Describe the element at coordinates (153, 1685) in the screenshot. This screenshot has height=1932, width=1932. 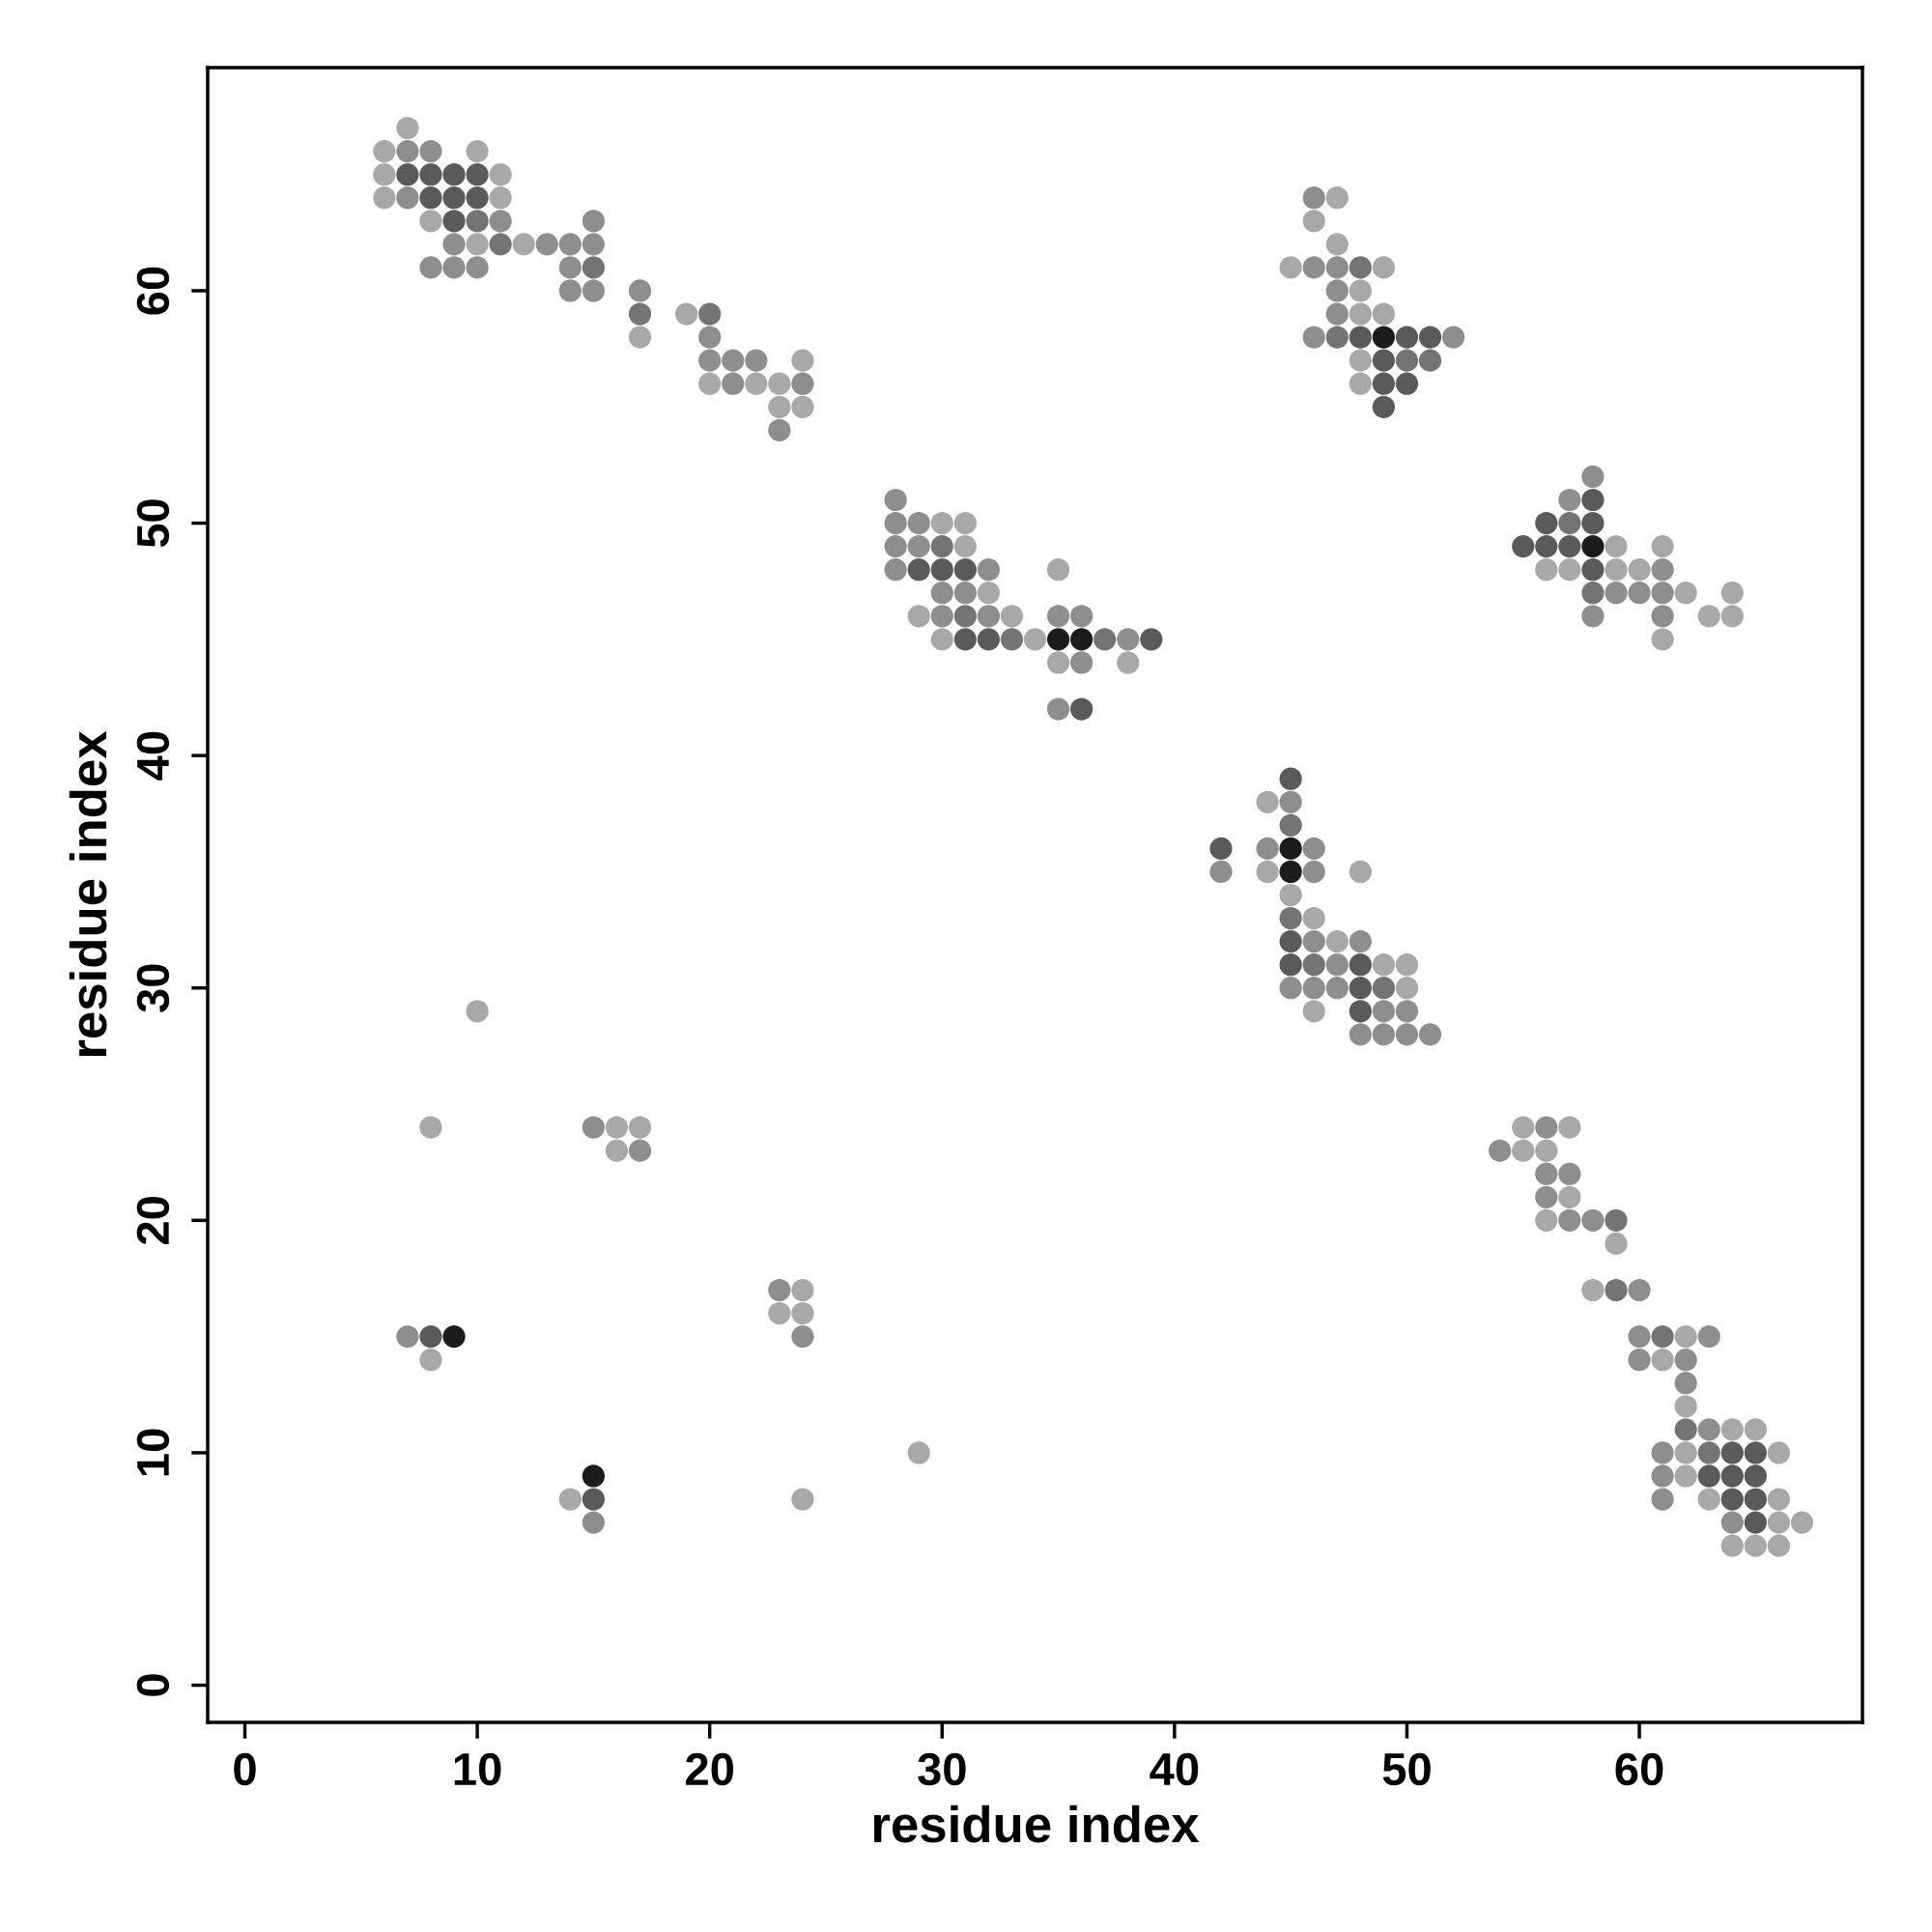
I see `y-tick-label: 0` at that location.